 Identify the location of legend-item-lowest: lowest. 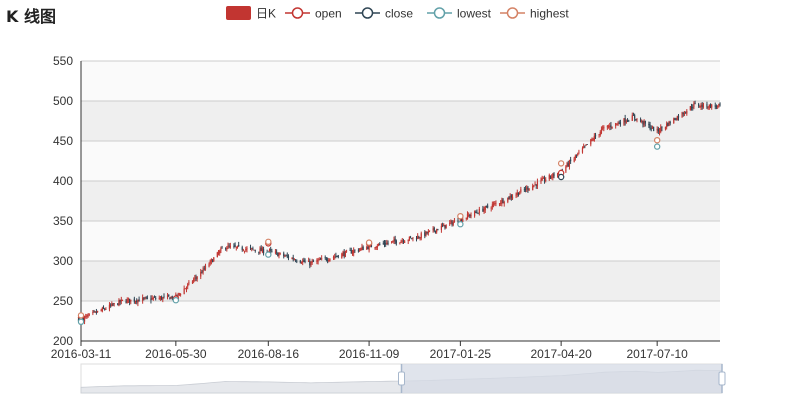
(459, 14).